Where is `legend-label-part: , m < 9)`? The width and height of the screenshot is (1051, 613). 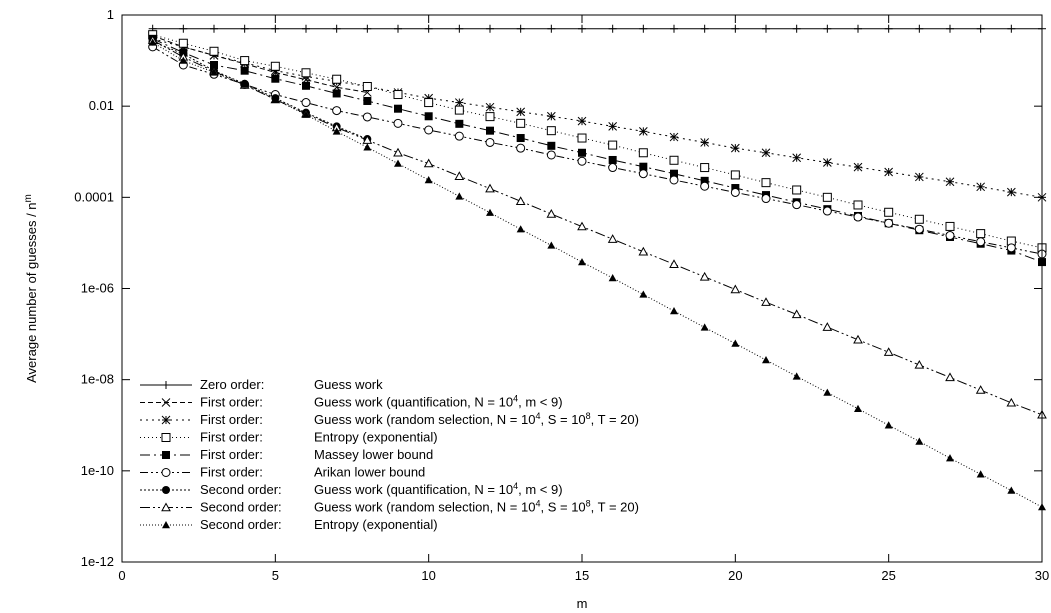
legend-label-part: , m < 9) is located at coordinates (540, 489).